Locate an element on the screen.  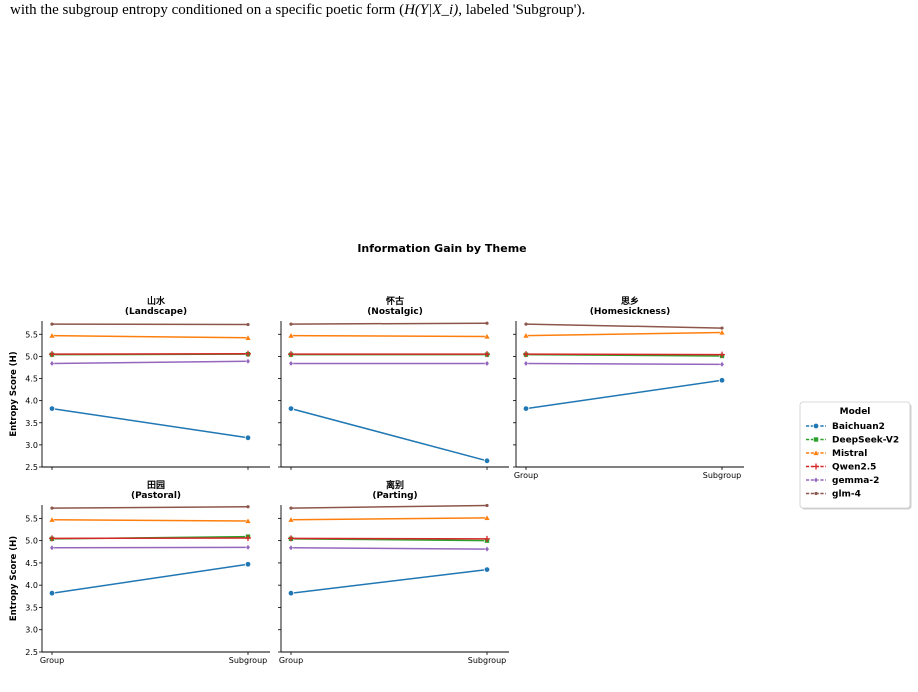
panel-subtitle: (Pastoral) is located at coordinates (156, 496).